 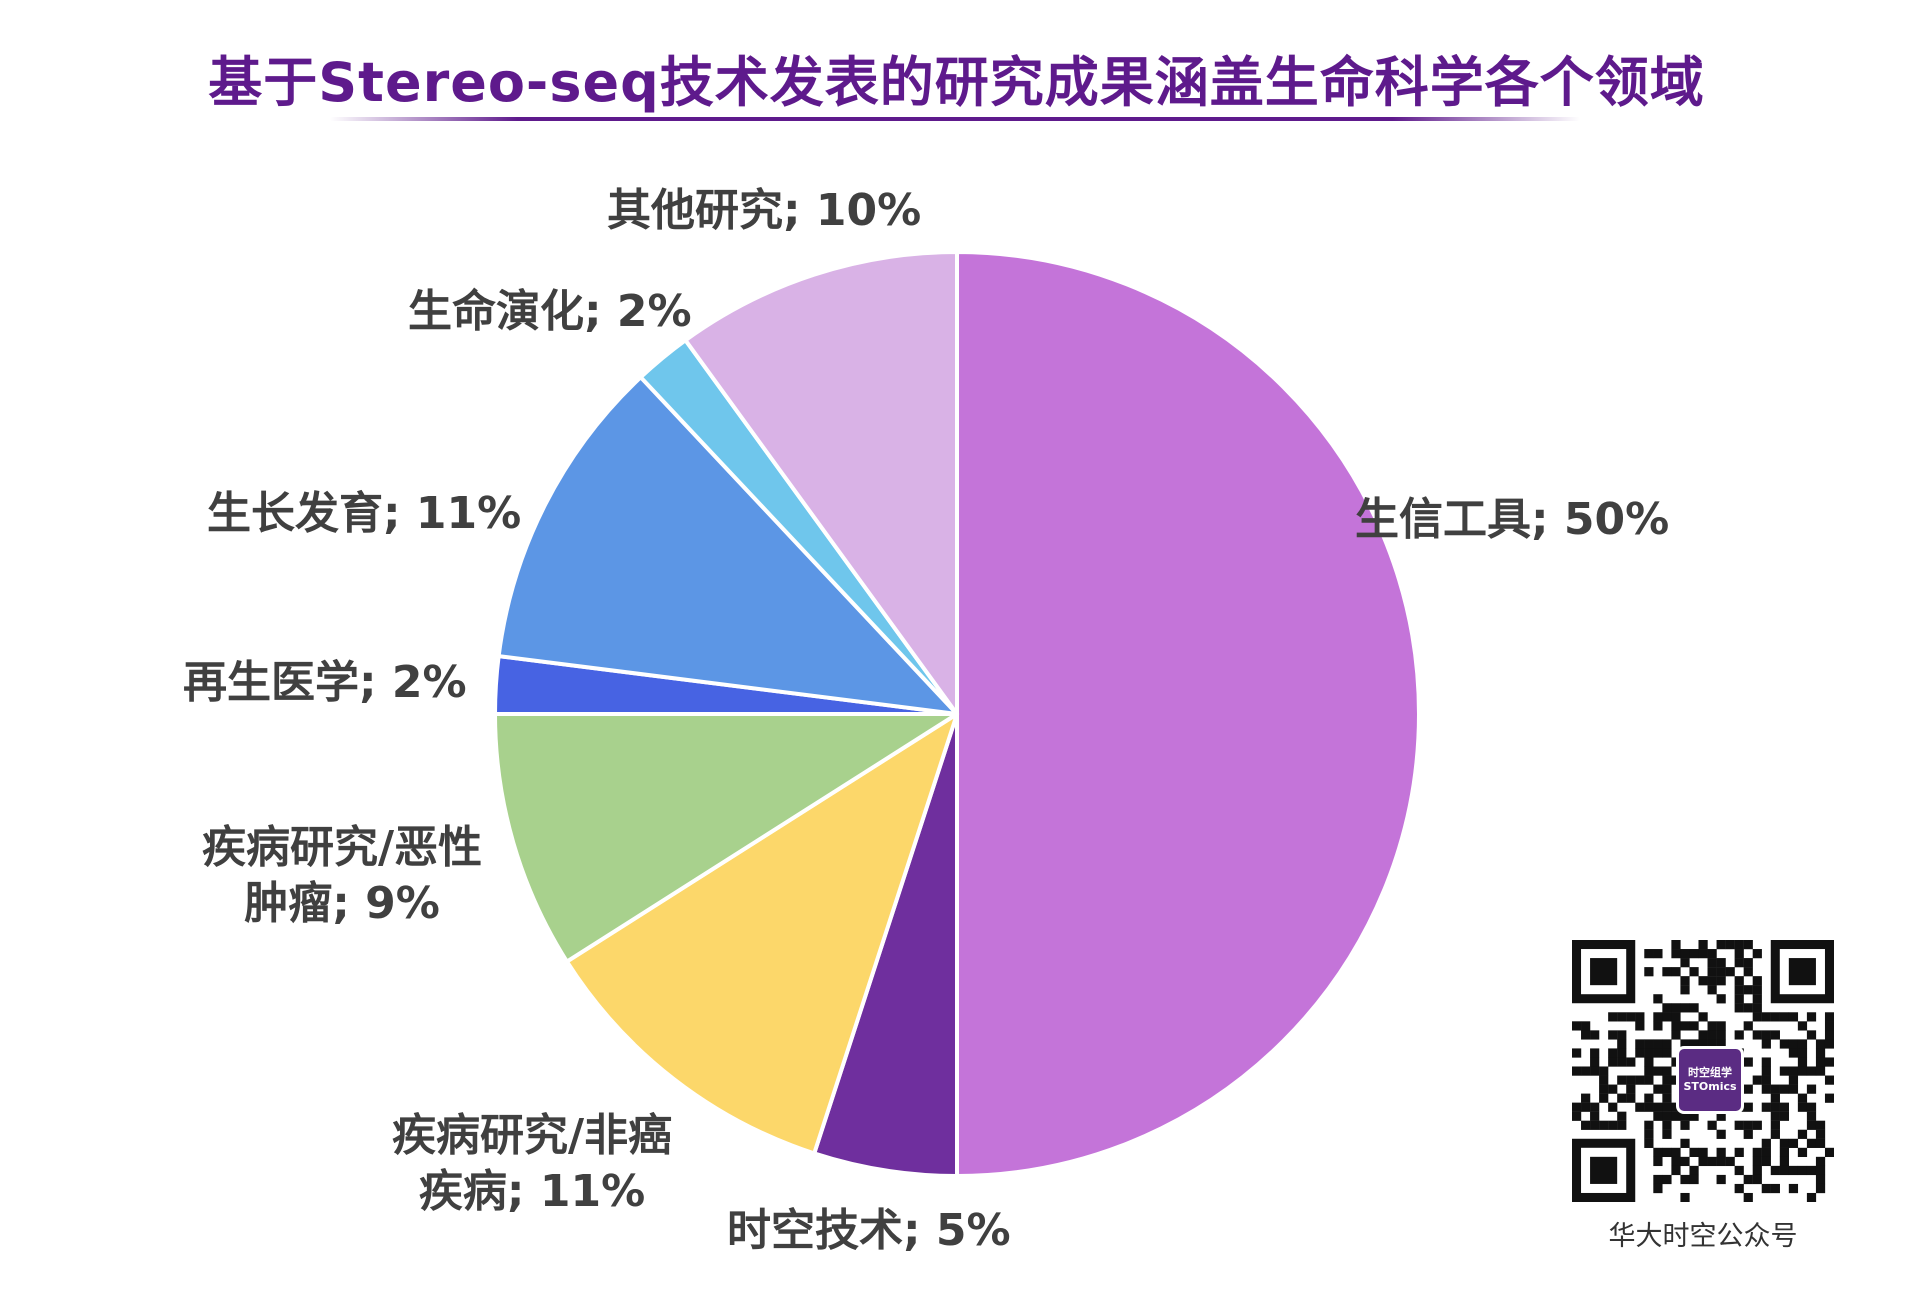 What do you see at coordinates (532, 1164) in the screenshot?
I see `label-noncancer-disease: 疾病研究/非癌 疾病; 11%` at bounding box center [532, 1164].